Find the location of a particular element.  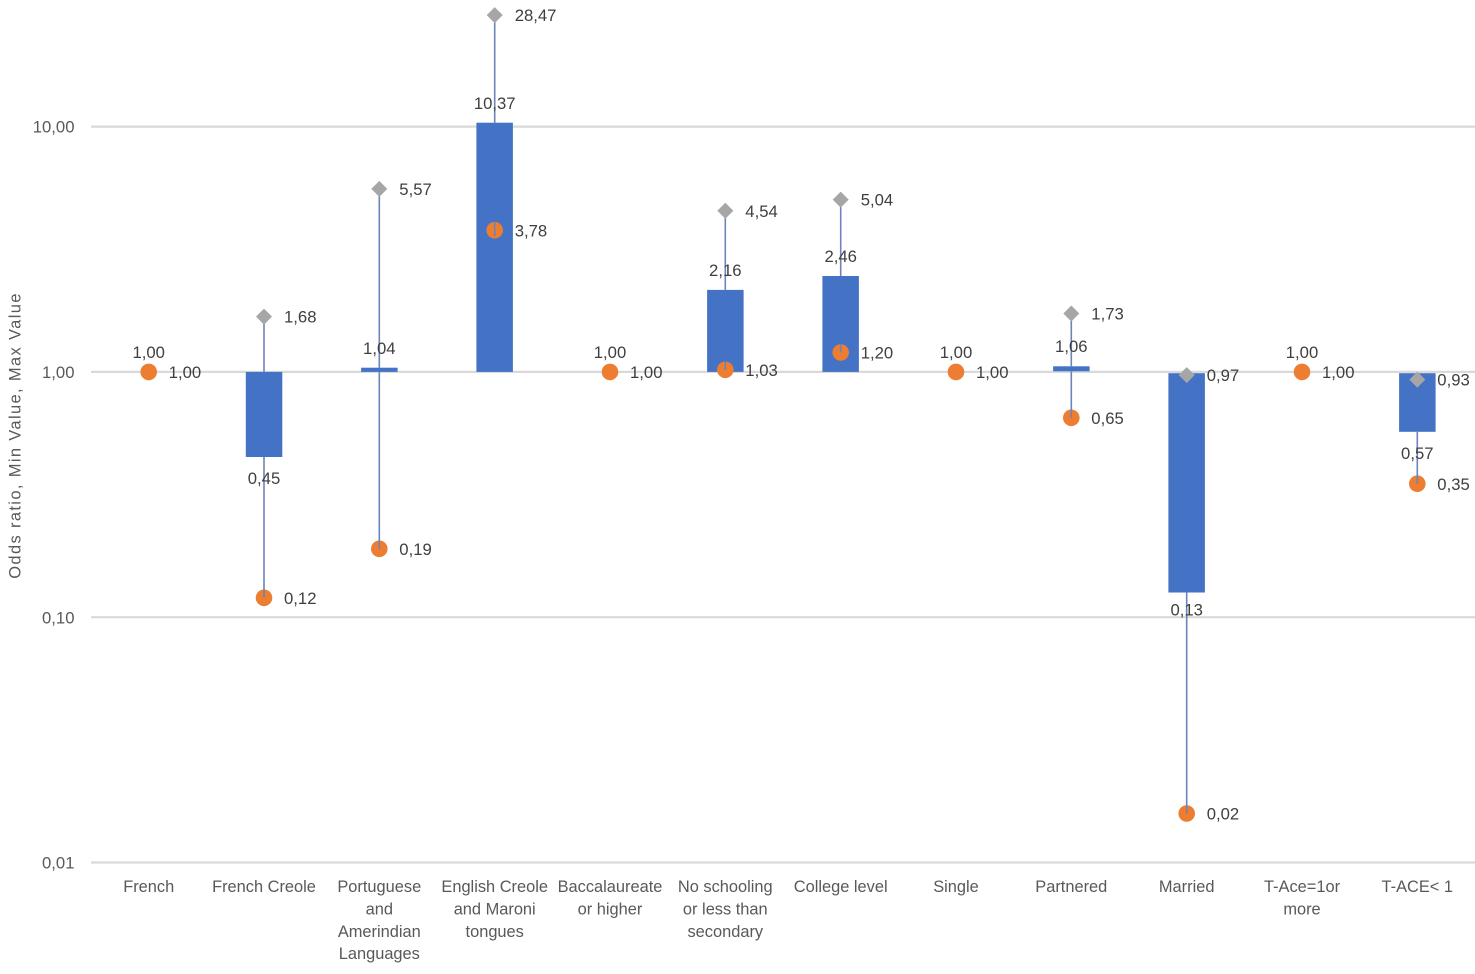

svg-text: 0,57 is located at coordinates (1417, 453).